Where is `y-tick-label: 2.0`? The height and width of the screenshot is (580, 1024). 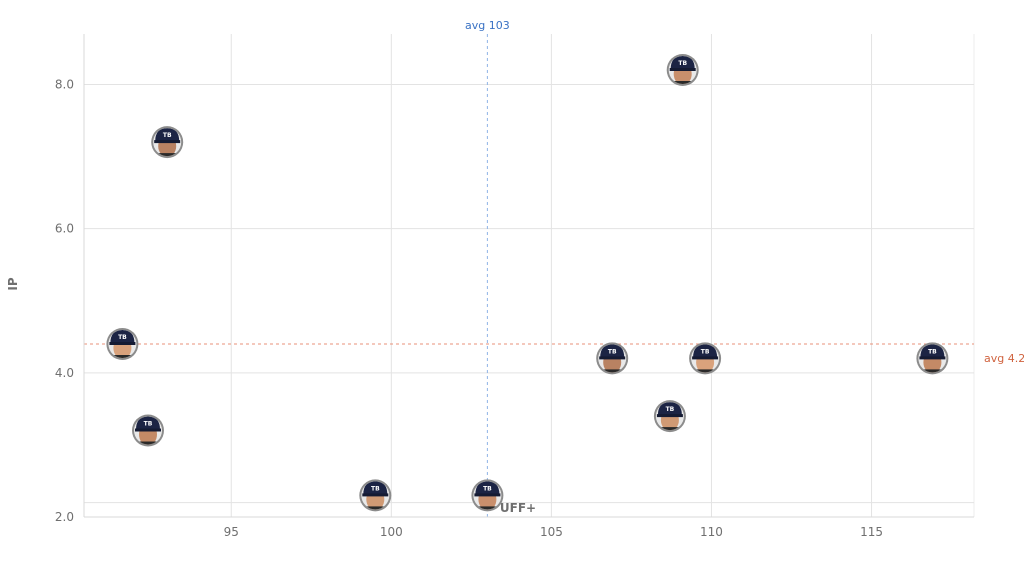 y-tick-label: 2.0 is located at coordinates (64, 517).